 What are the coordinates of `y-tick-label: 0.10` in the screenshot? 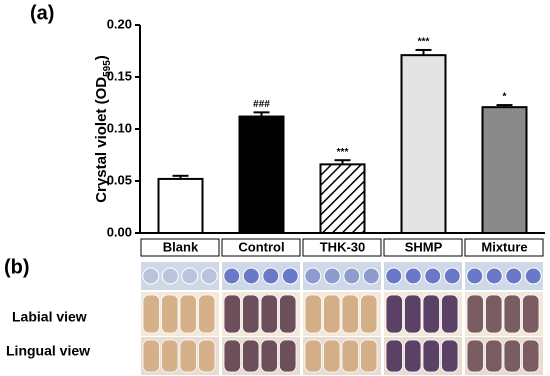 It's located at (119, 127).